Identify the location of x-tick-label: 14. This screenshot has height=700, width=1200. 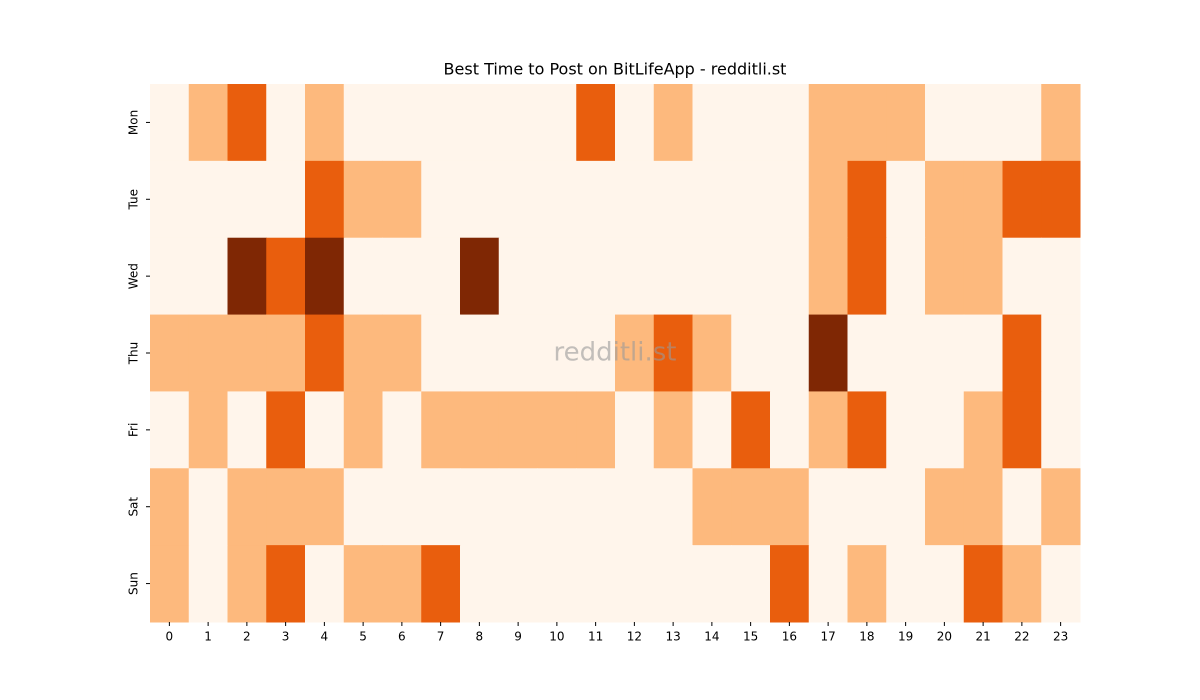
(711, 637).